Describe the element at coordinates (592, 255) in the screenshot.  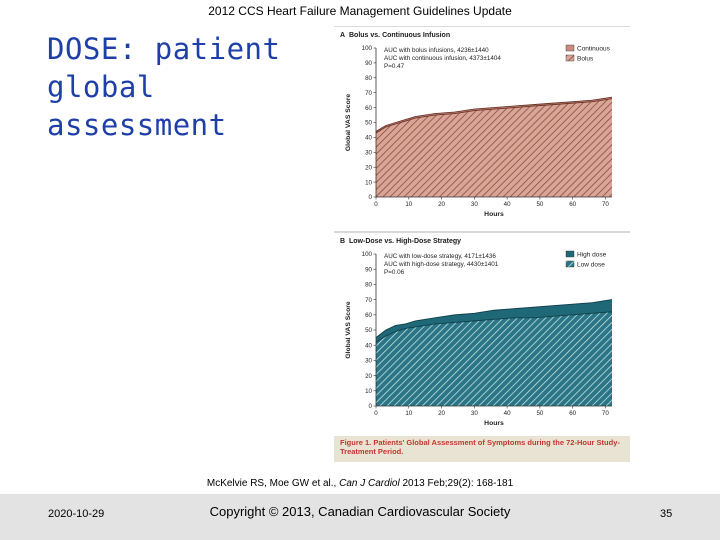
I see `legend-label: High dose` at that location.